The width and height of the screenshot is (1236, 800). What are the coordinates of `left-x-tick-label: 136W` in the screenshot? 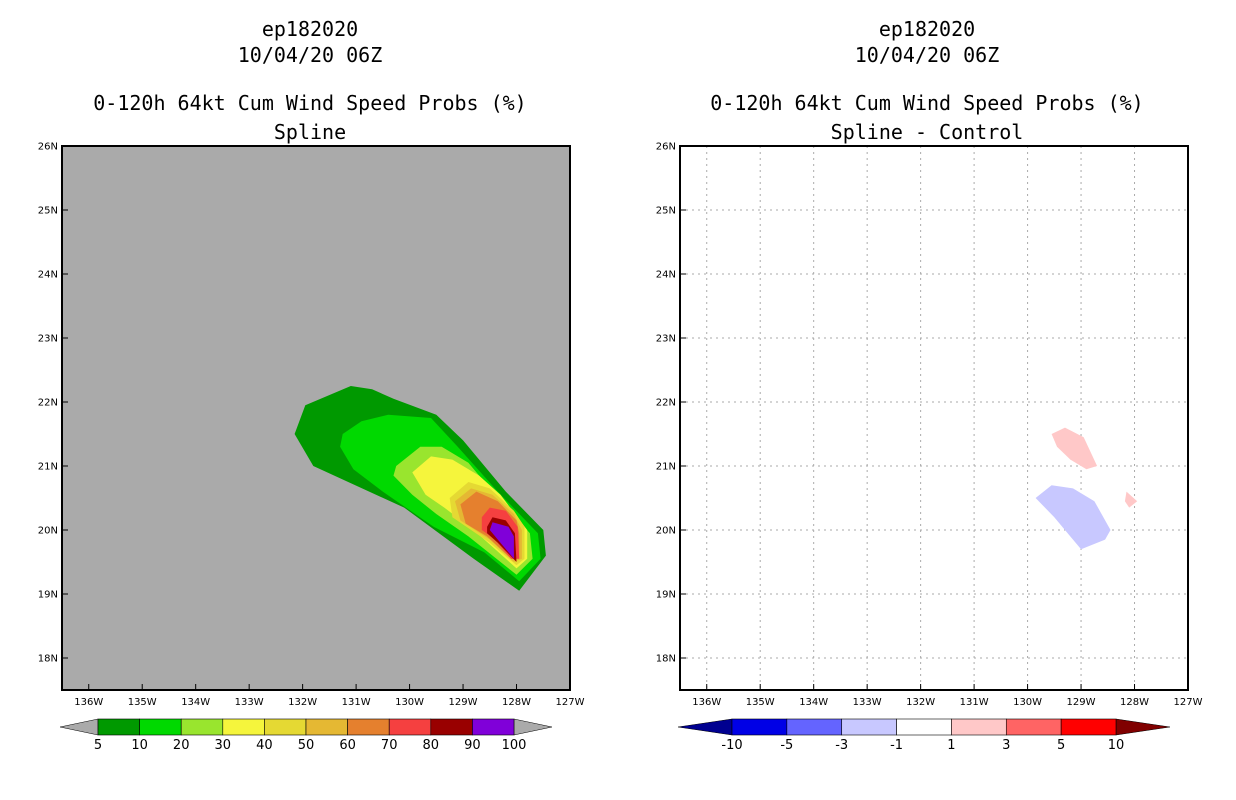 It's located at (88, 702).